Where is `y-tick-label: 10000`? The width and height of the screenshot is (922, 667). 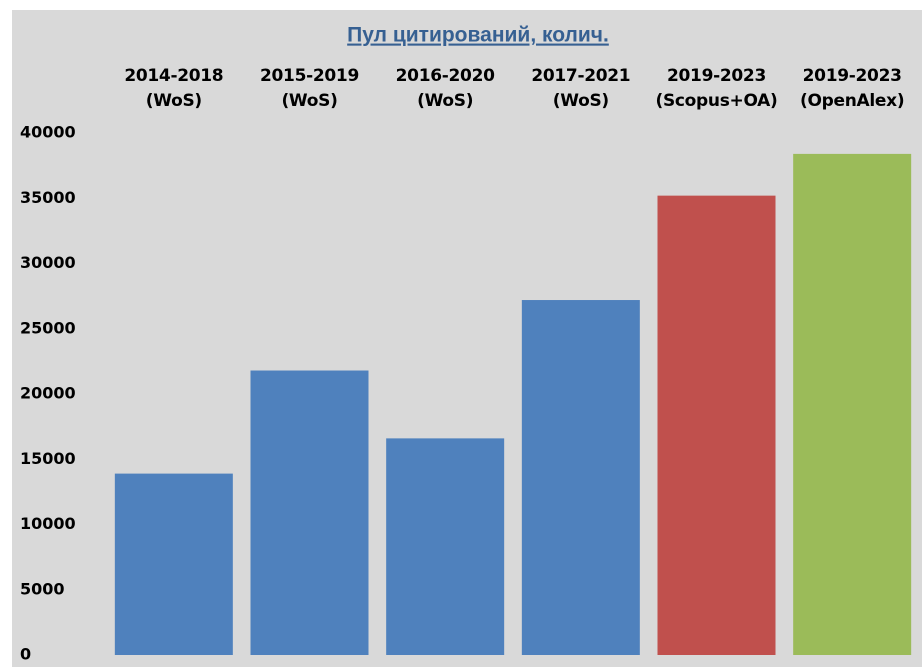
y-tick-label: 10000 is located at coordinates (48, 523).